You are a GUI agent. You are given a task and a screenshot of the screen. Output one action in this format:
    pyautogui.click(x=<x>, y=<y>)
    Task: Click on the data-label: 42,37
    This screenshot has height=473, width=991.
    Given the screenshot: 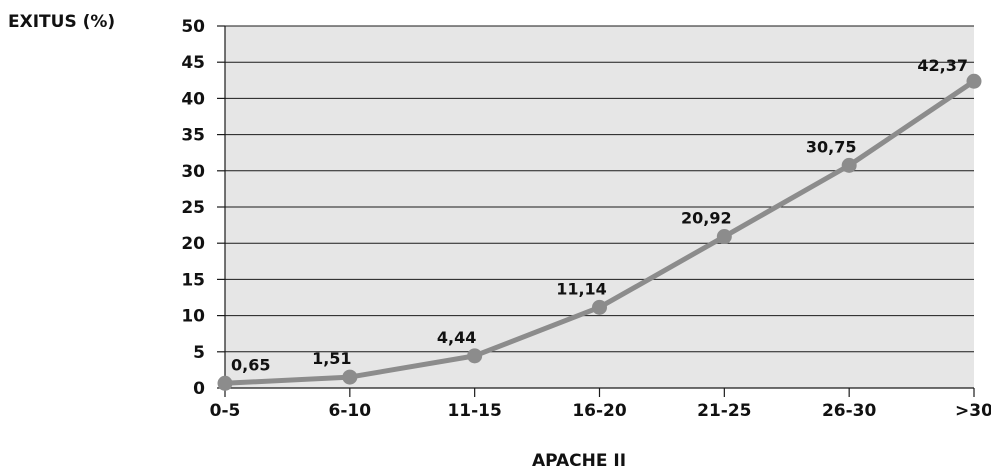 What is the action you would take?
    pyautogui.click(x=942, y=65)
    